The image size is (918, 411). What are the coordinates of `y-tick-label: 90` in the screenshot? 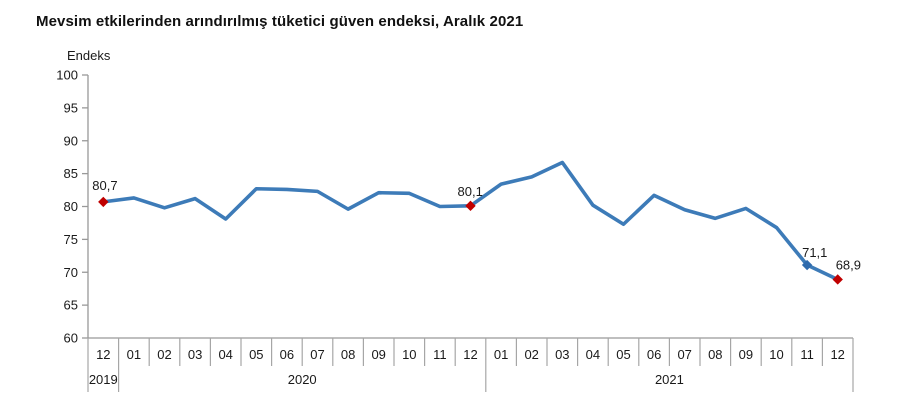 It's located at (71, 140).